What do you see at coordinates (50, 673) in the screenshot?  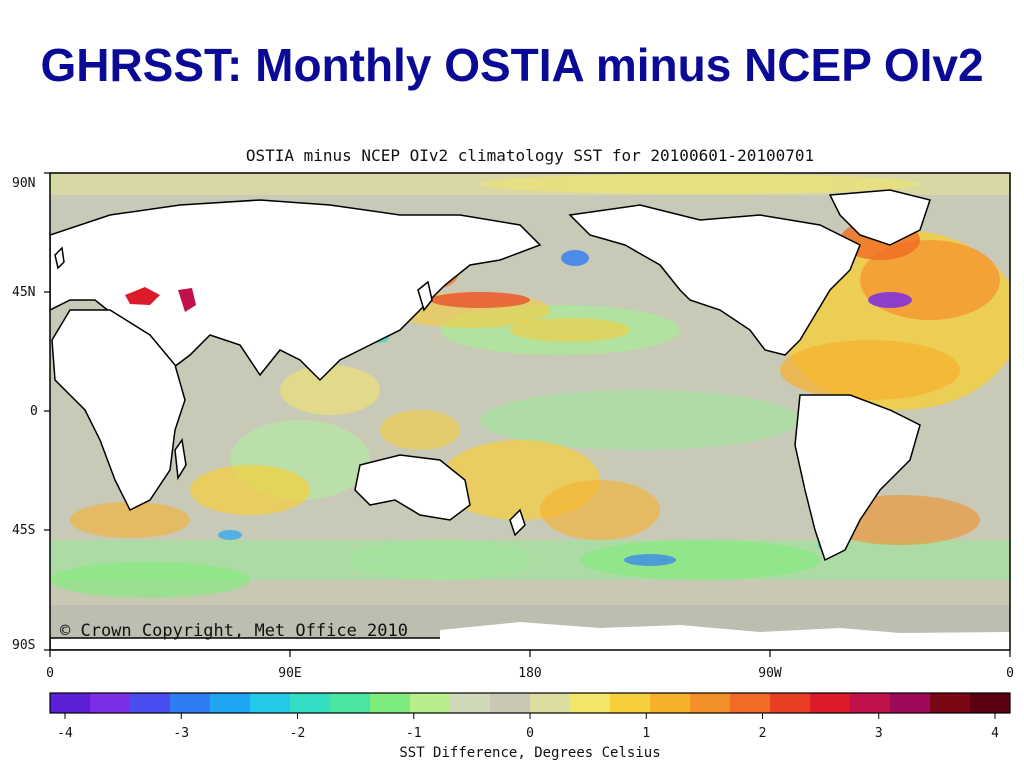 I see `lon-label-0: 0` at bounding box center [50, 673].